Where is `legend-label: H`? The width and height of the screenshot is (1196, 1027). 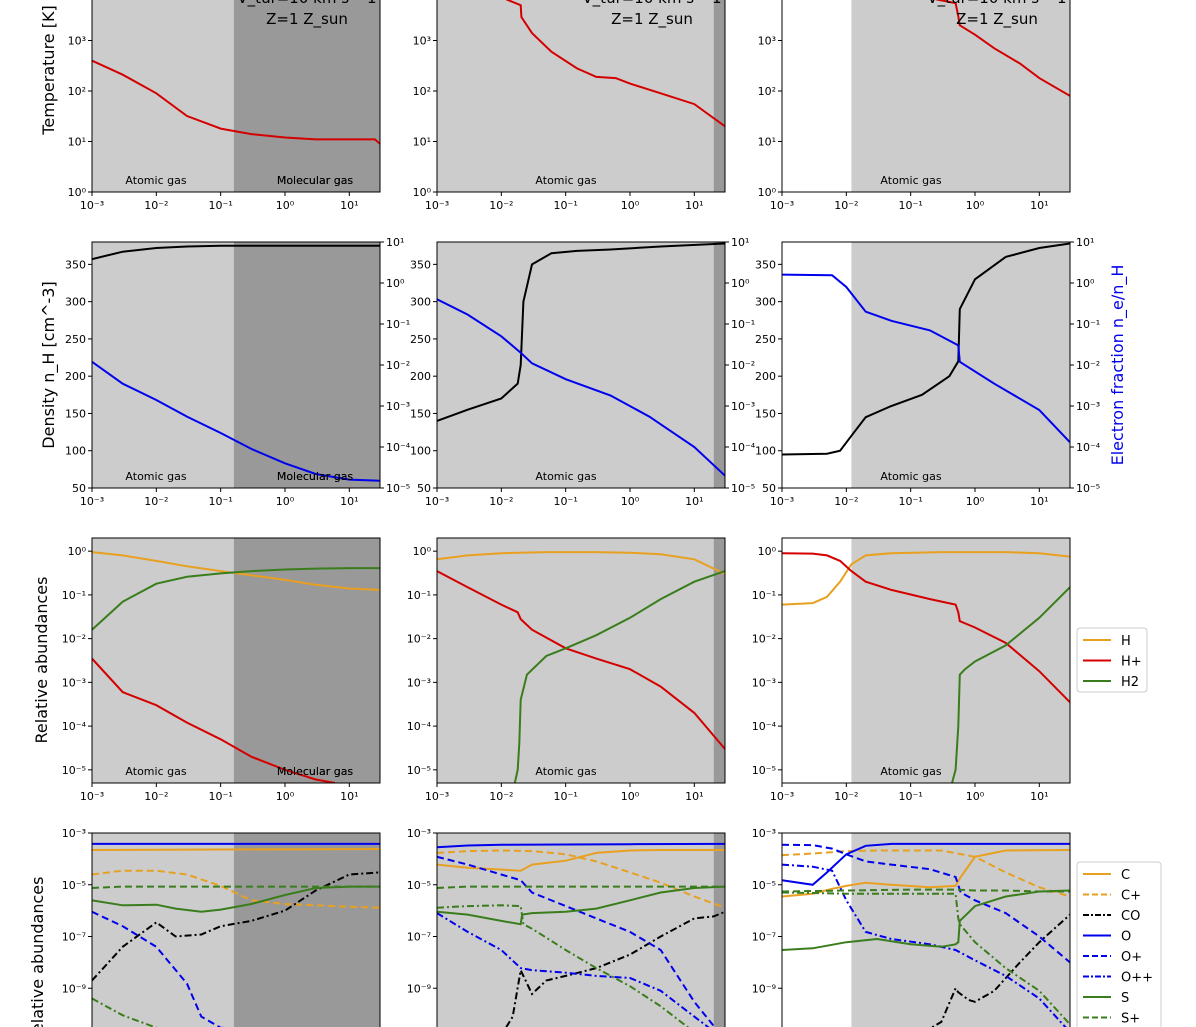
legend-label: H is located at coordinates (1126, 641).